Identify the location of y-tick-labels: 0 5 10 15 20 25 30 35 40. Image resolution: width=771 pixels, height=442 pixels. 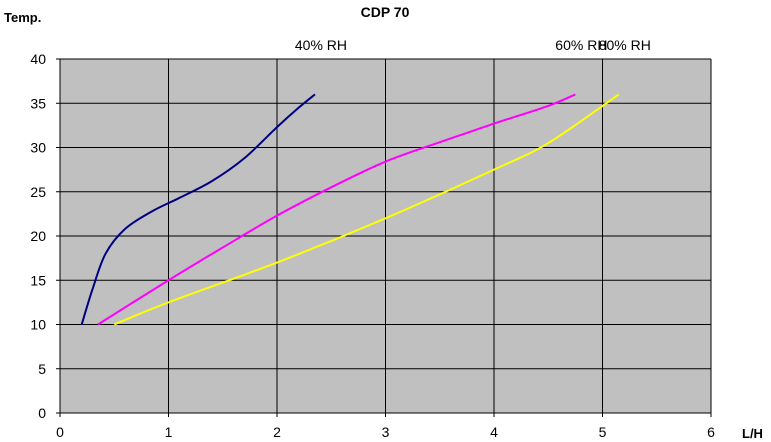
(38, 236).